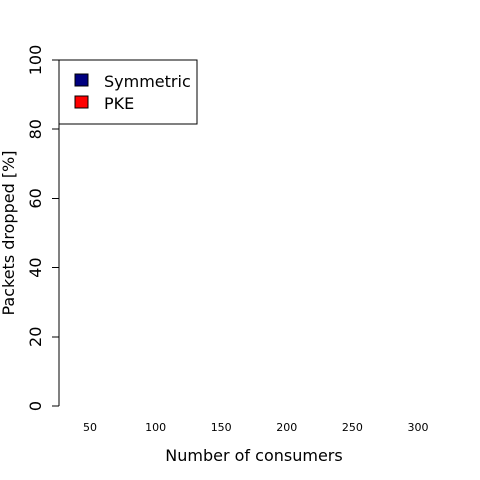 The image size is (480, 480). What do you see at coordinates (35, 198) in the screenshot?
I see `y-tick-label-60: 60` at bounding box center [35, 198].